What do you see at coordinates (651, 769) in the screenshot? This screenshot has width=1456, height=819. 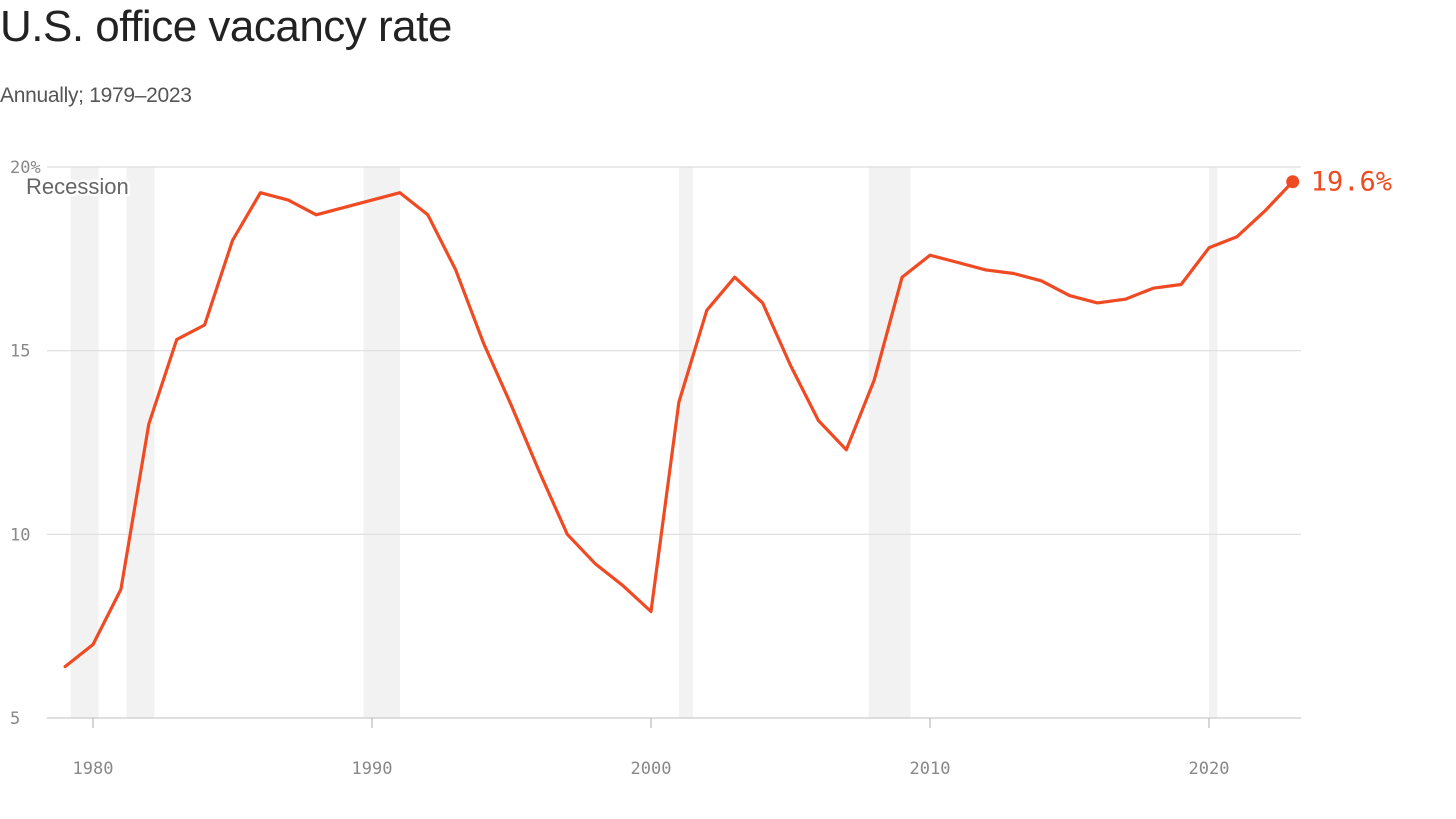 I see `x-tick-label: 2000` at bounding box center [651, 769].